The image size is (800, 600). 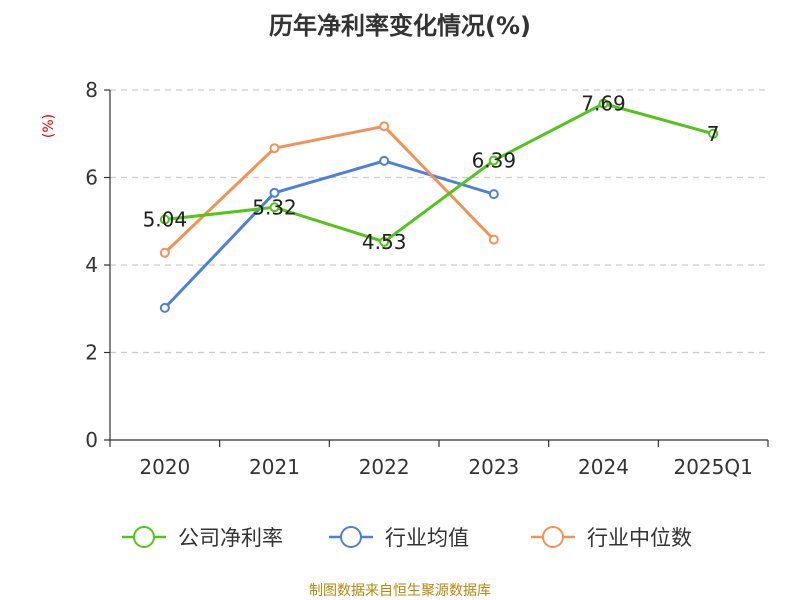 I want to click on legend: 公司净利率 行业均值 行业中位数, so click(x=407, y=538).